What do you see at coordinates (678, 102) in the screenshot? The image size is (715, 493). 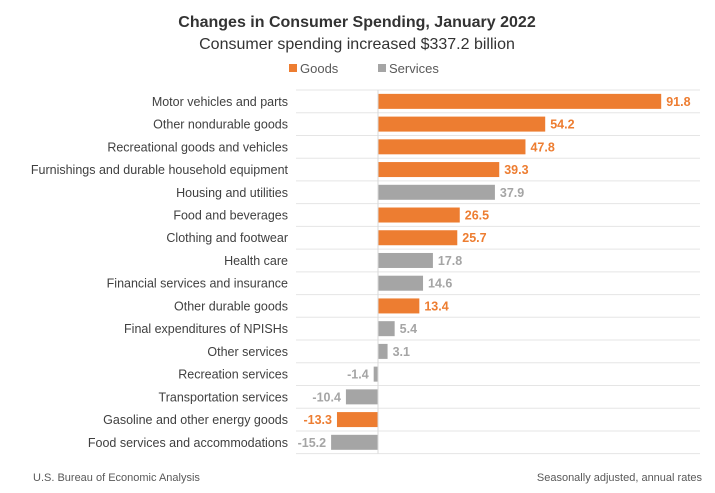 I see `data-label: 91.8` at bounding box center [678, 102].